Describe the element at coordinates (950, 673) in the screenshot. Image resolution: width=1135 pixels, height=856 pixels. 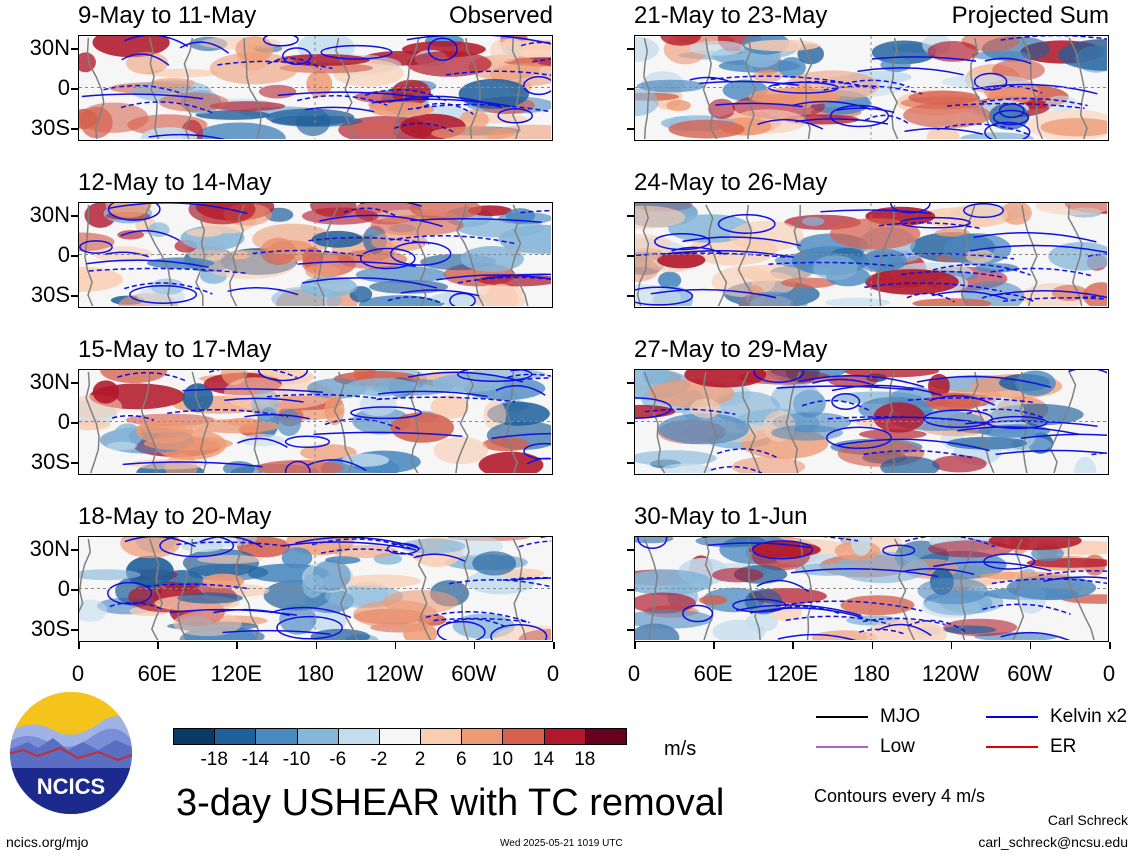
I see `longitude-label: 120W` at that location.